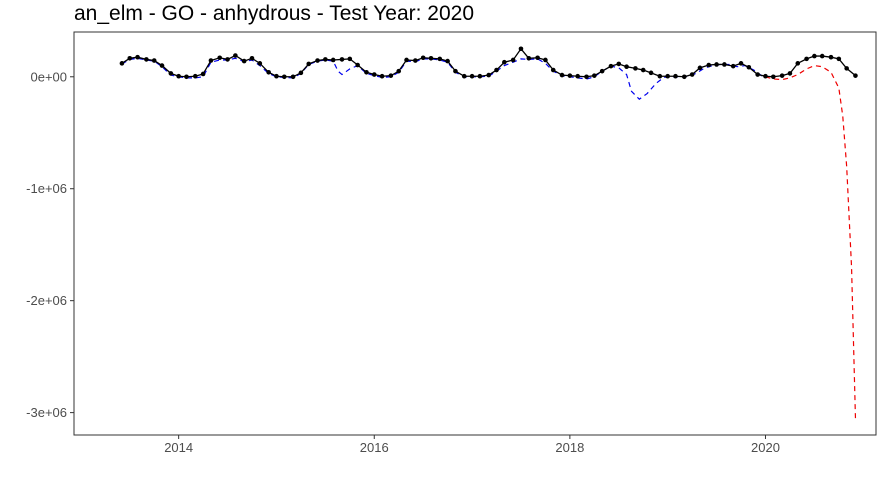 The height and width of the screenshot is (480, 880). Describe the element at coordinates (48, 76) in the screenshot. I see `y-tick-label: 0e+00` at that location.